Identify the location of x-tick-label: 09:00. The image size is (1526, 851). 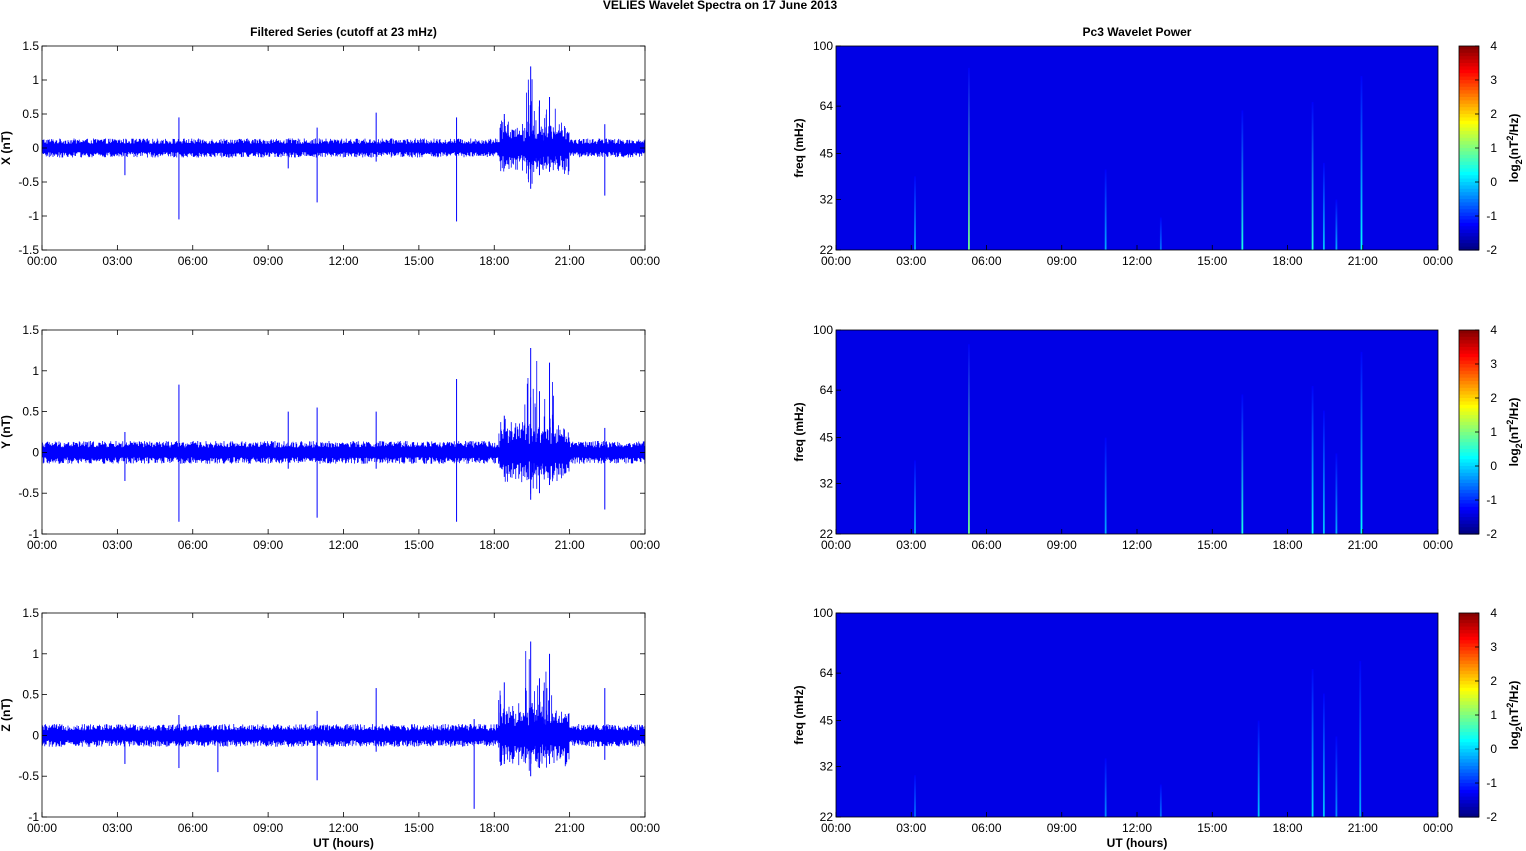
(268, 261).